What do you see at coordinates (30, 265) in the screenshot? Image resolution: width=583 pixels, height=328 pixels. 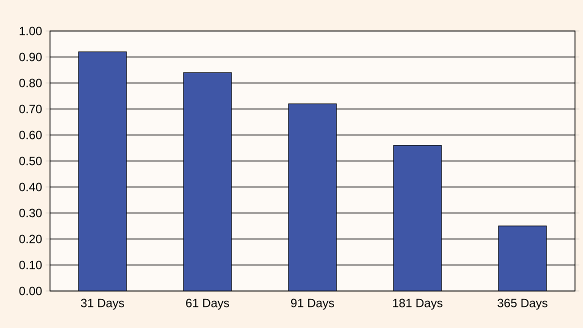 I see `y-tick-label: 0.10` at bounding box center [30, 265].